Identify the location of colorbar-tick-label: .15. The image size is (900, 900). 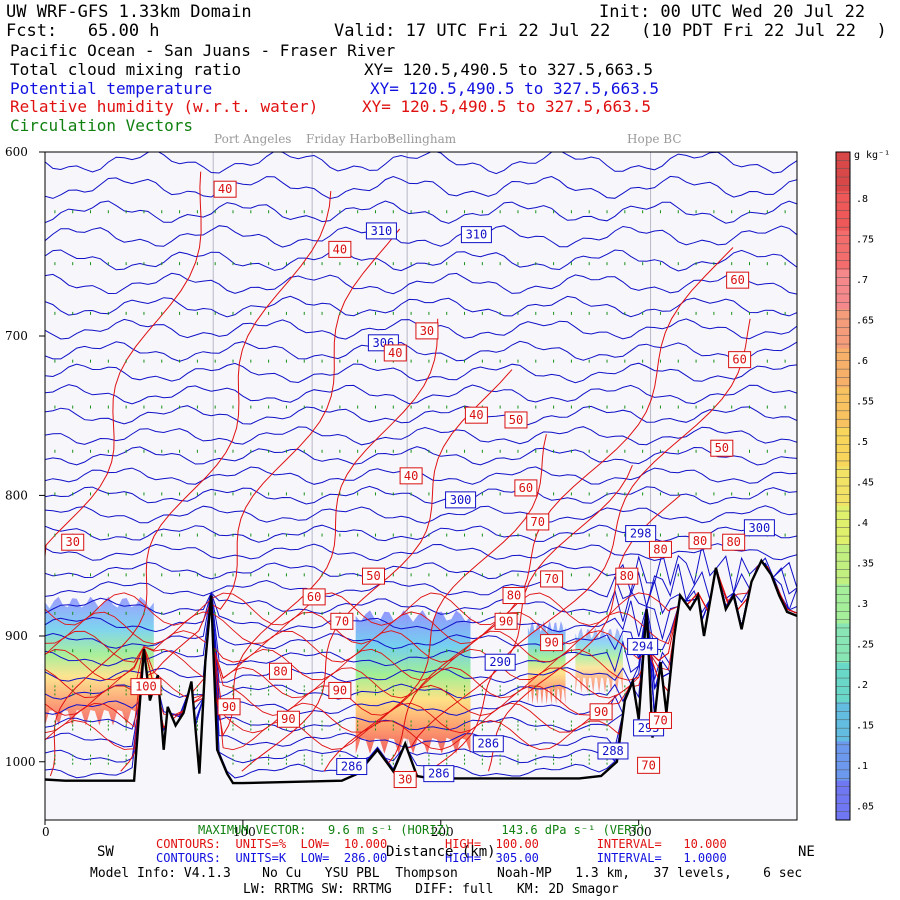
(865, 726).